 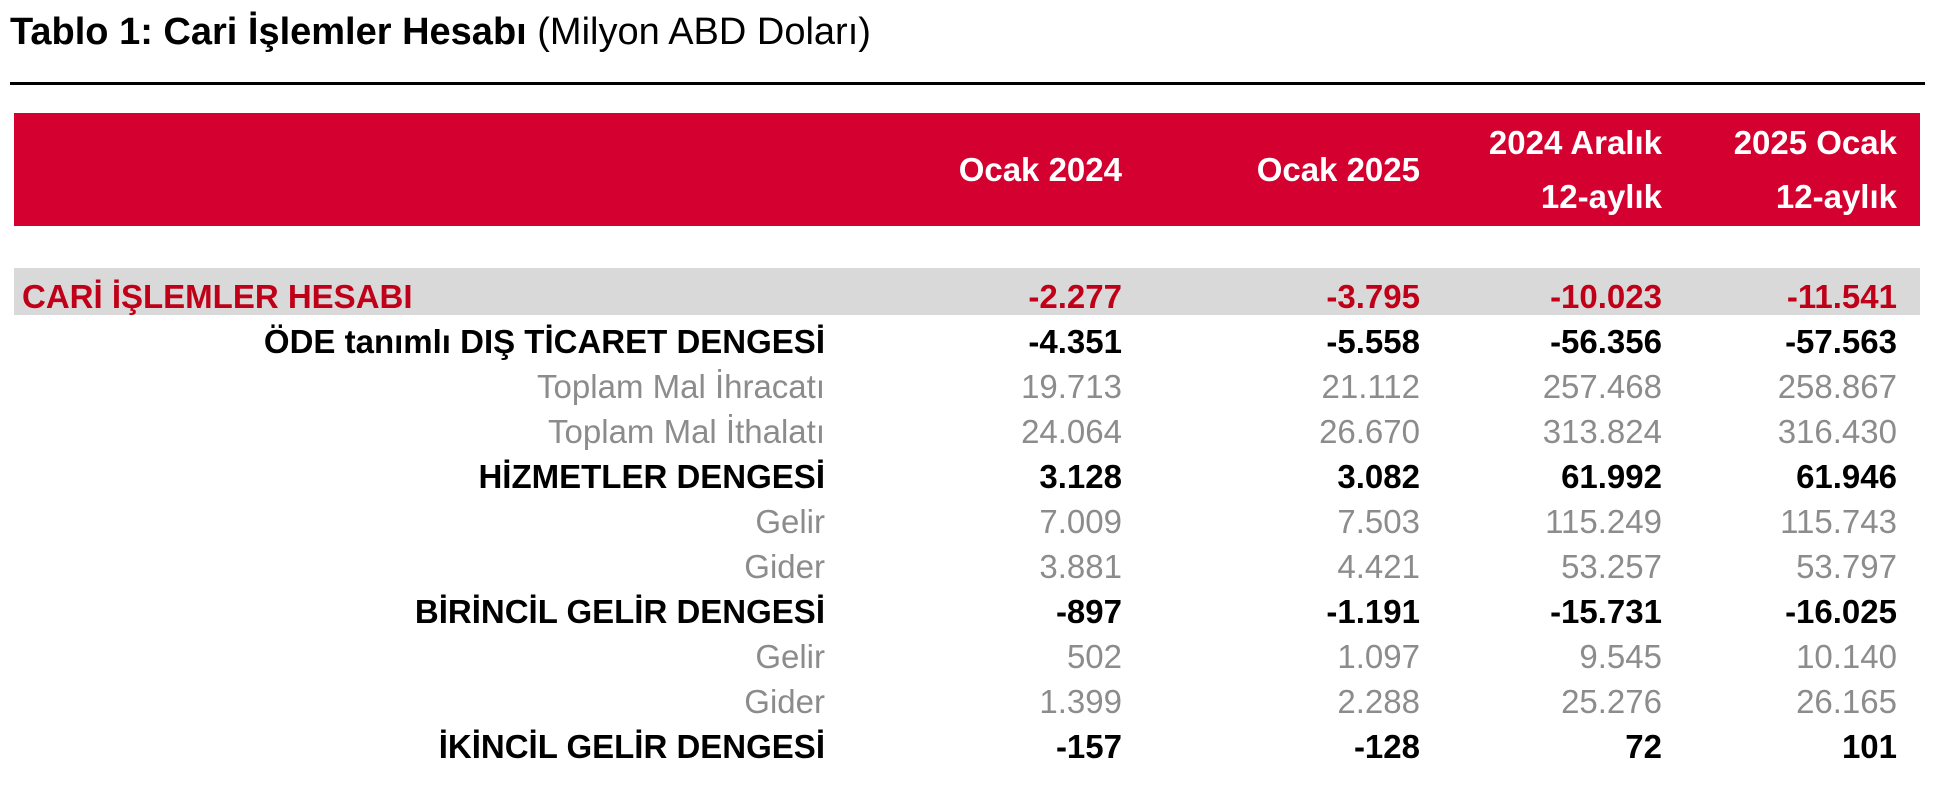 I want to click on row-value-2025-ocak: -16.025, so click(x=1841, y=611).